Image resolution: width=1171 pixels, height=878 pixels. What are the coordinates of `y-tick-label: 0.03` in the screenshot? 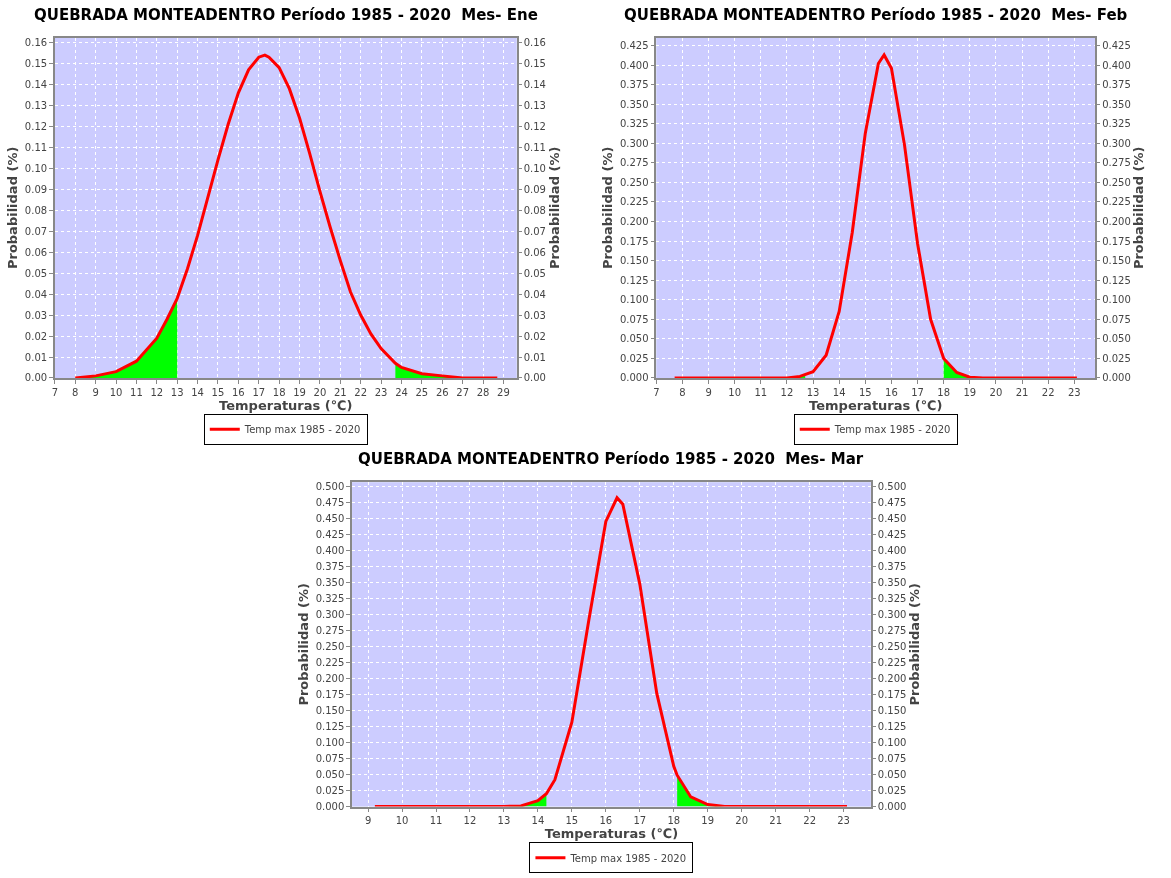 It's located at (36, 315).